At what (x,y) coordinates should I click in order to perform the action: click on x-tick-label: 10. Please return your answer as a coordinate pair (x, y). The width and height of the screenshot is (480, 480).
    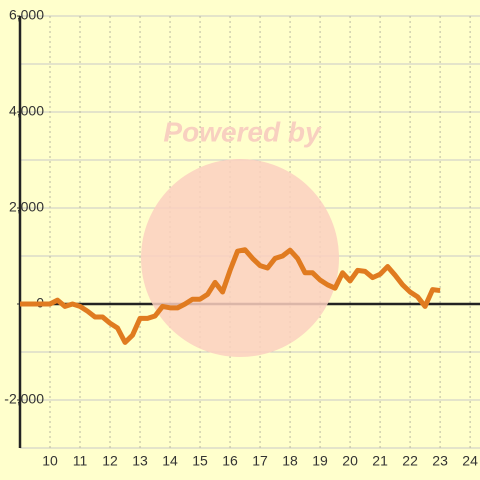
    Looking at the image, I should click on (50, 461).